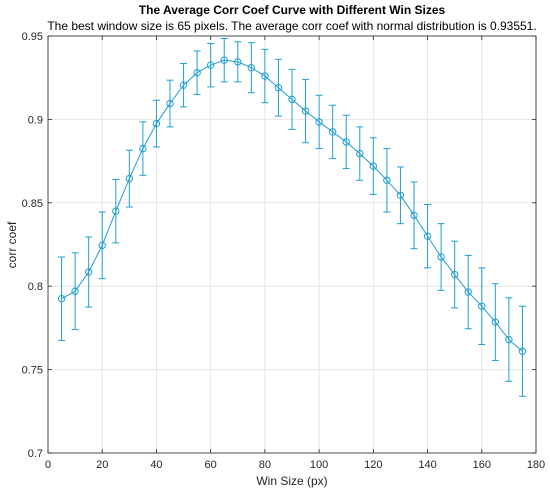 The image size is (550, 496). I want to click on x-tick-label: 160, so click(482, 465).